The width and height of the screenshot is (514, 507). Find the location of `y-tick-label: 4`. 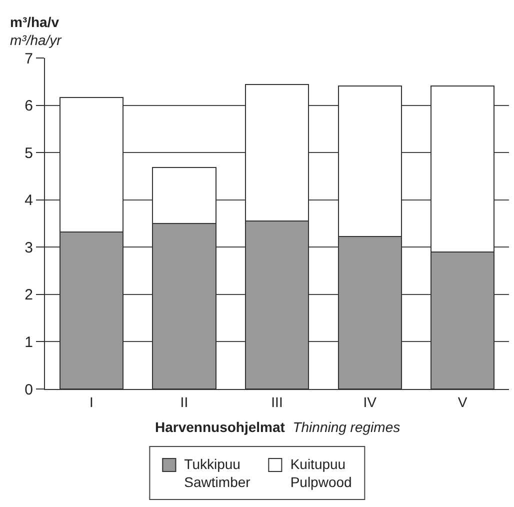

y-tick-label: 4 is located at coordinates (28, 201).